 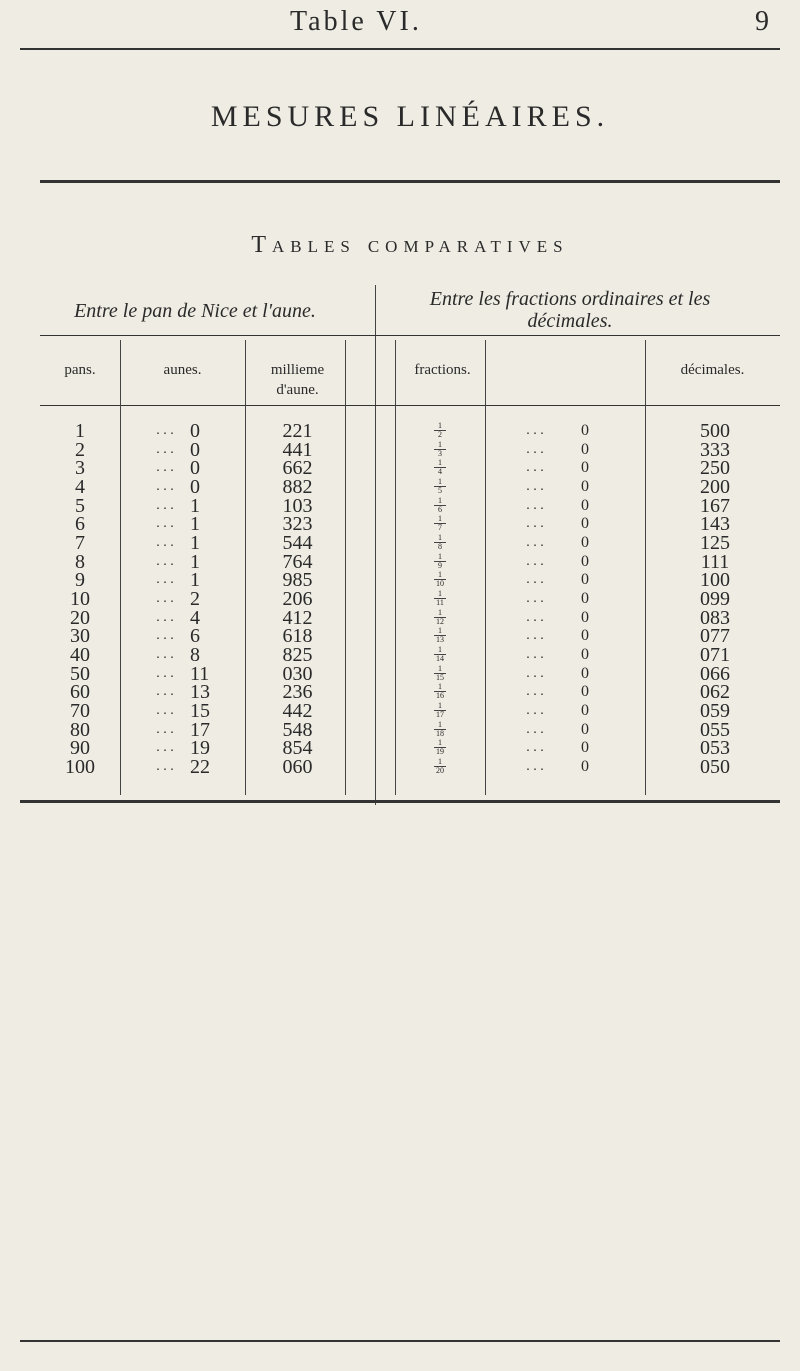 What do you see at coordinates (442, 370) in the screenshot?
I see `column-header: fractions.` at bounding box center [442, 370].